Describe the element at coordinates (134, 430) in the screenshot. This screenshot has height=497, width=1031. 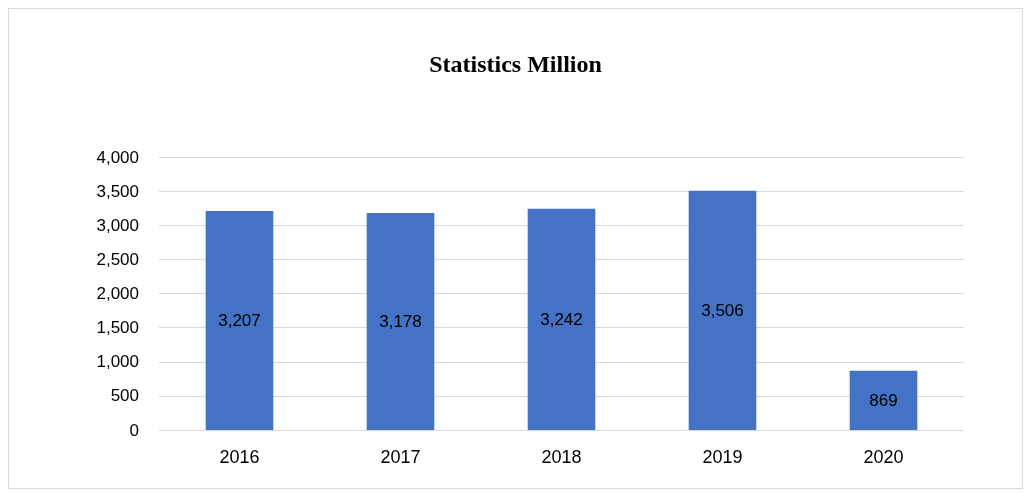
I see `y-tick-label: 0` at that location.